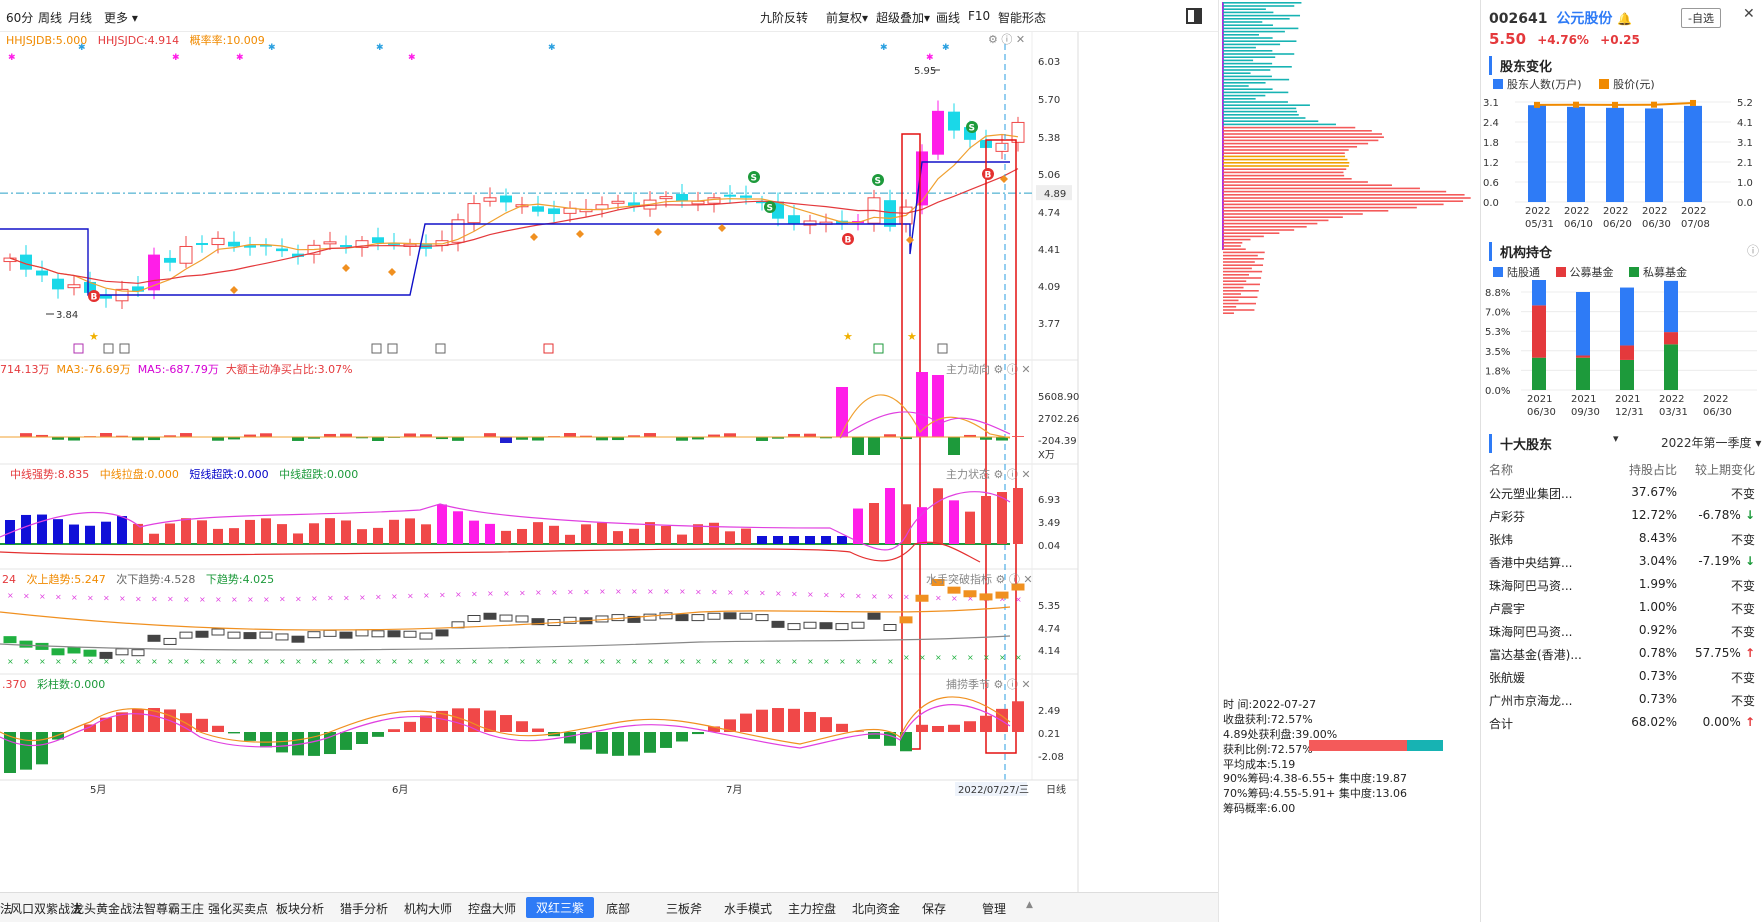 Image resolution: width=1764 pixels, height=922 pixels. What do you see at coordinates (1029, 905) in the screenshot?
I see `scroll-up-icon: ▲` at bounding box center [1029, 905].